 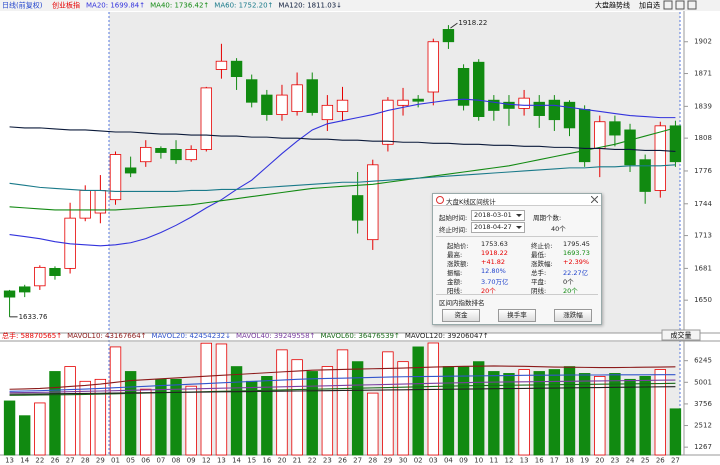 What do you see at coordinates (576, 253) in the screenshot?
I see `stat-value: 1693.73` at bounding box center [576, 253].